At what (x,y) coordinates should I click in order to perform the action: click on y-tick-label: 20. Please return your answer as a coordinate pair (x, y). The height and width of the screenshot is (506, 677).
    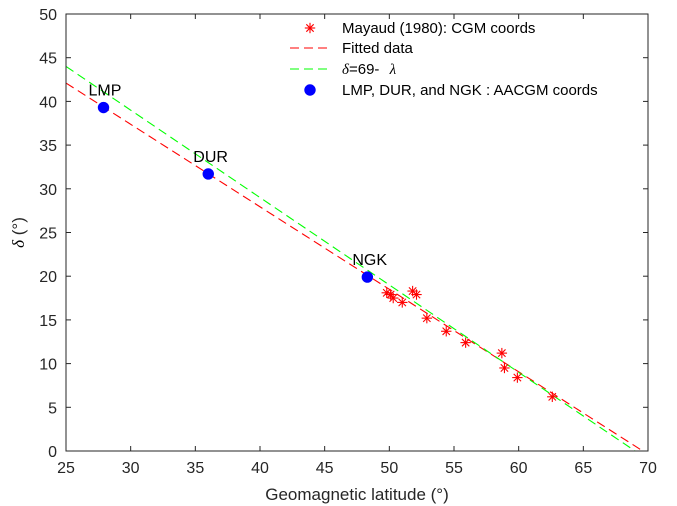
    Looking at the image, I should click on (48, 277).